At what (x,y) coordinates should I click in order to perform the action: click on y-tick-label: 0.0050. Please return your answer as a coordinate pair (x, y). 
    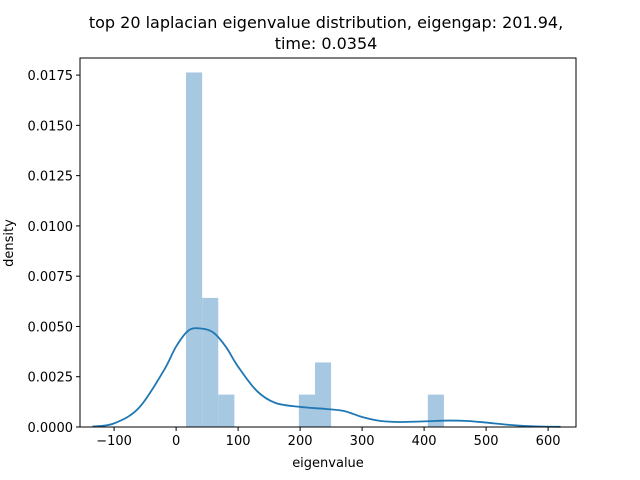
    Looking at the image, I should click on (51, 327).